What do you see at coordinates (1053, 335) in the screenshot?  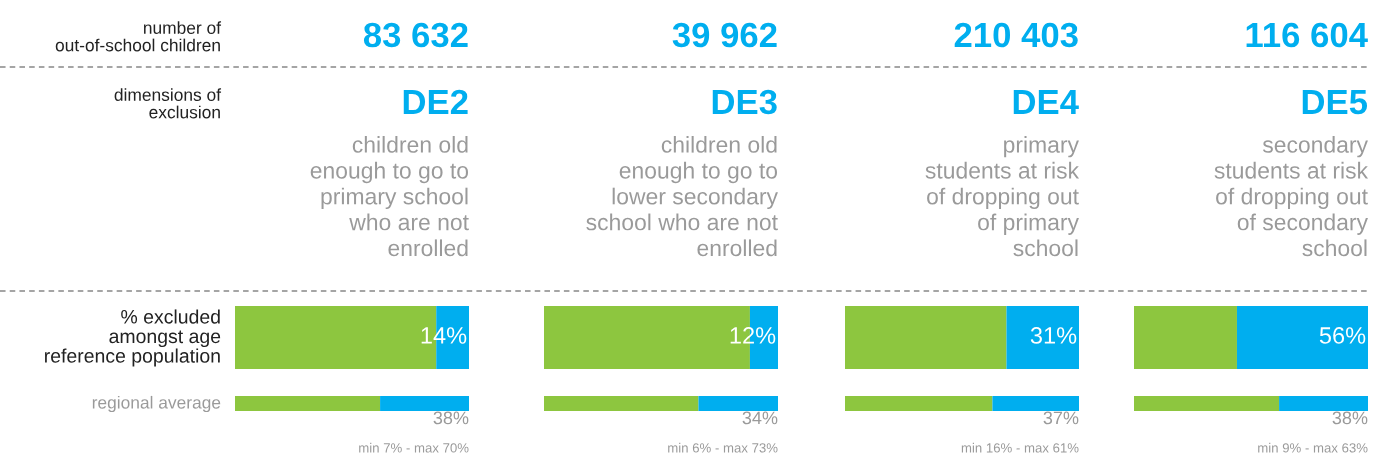 I see `data-label: 31%` at bounding box center [1053, 335].